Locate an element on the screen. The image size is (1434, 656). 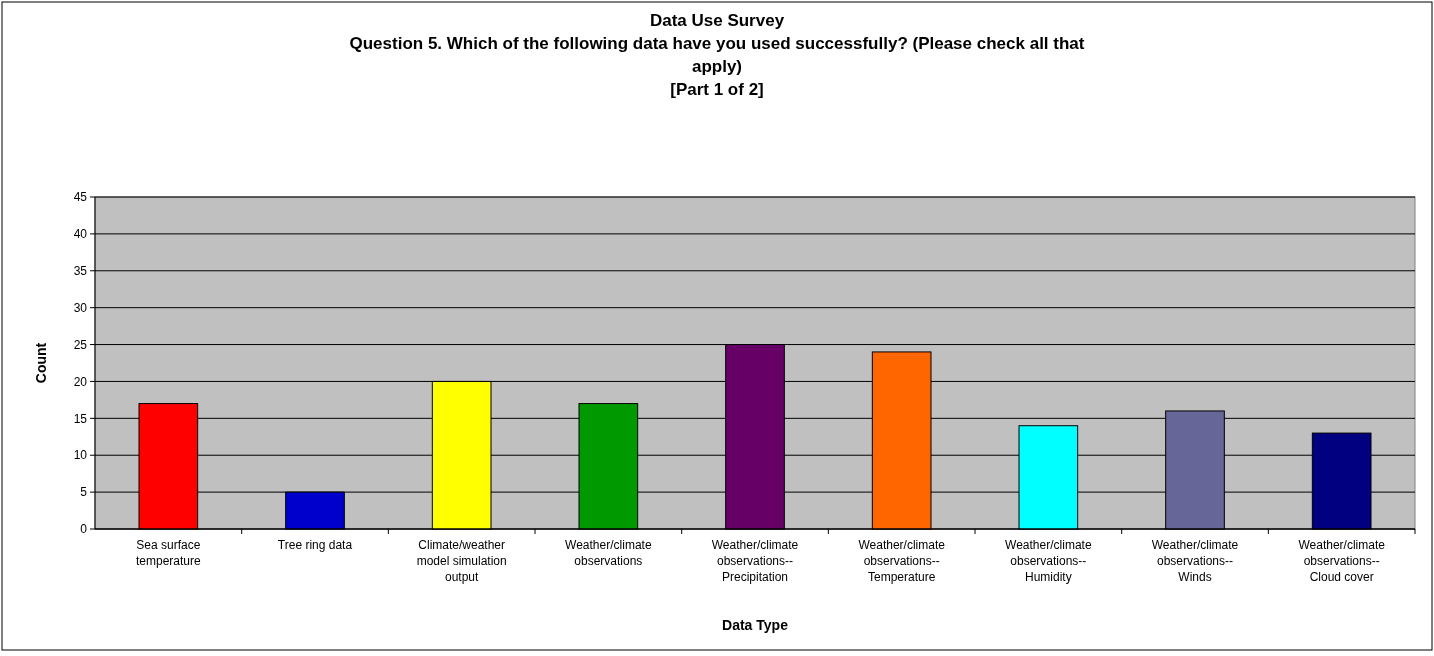
y-tick-label: 40 is located at coordinates (80, 234).